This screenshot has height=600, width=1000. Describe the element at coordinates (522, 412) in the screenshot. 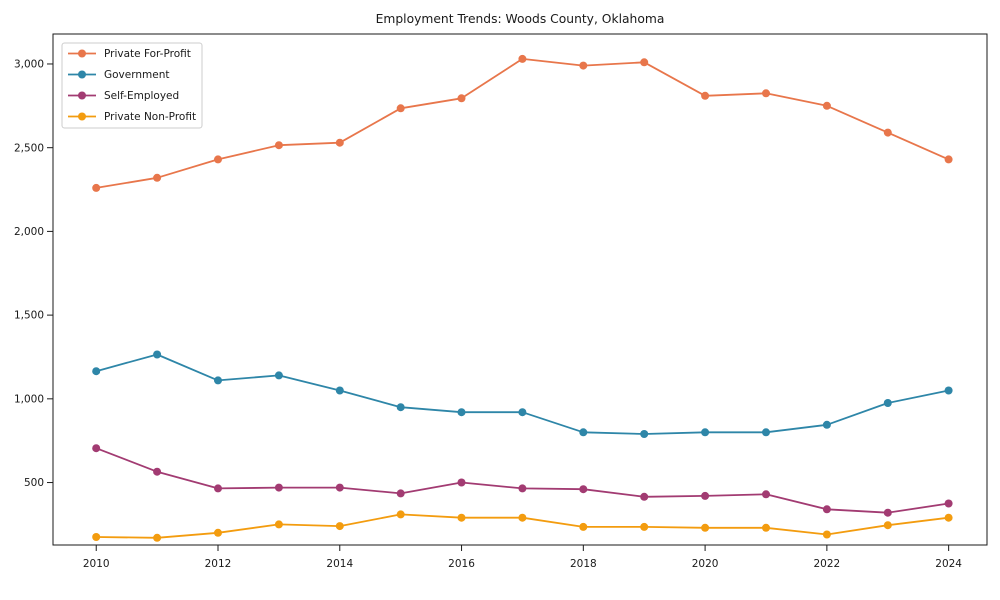

I see `data-point-government-2017` at that location.